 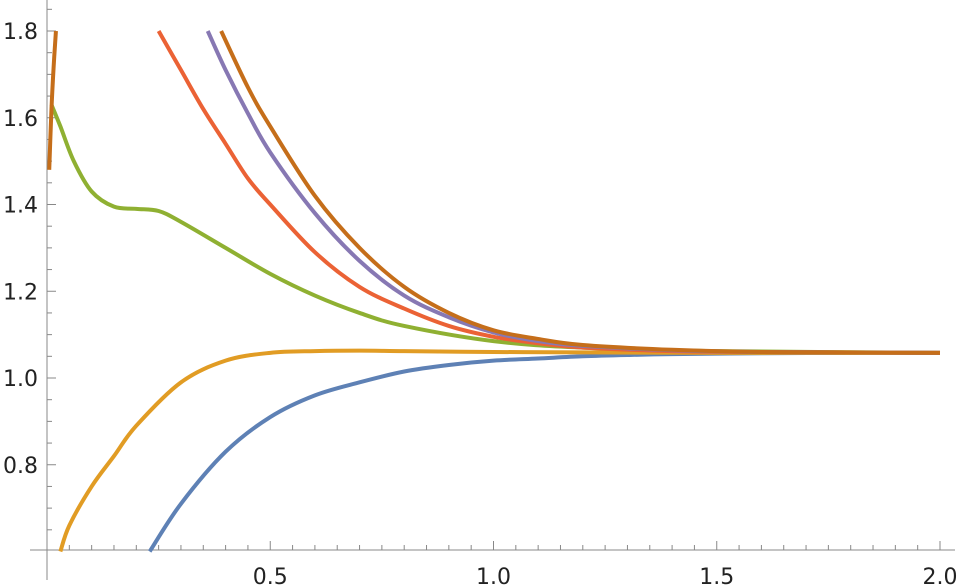 What do you see at coordinates (20, 206) in the screenshot?
I see `y-tick-label: 1.4` at bounding box center [20, 206].